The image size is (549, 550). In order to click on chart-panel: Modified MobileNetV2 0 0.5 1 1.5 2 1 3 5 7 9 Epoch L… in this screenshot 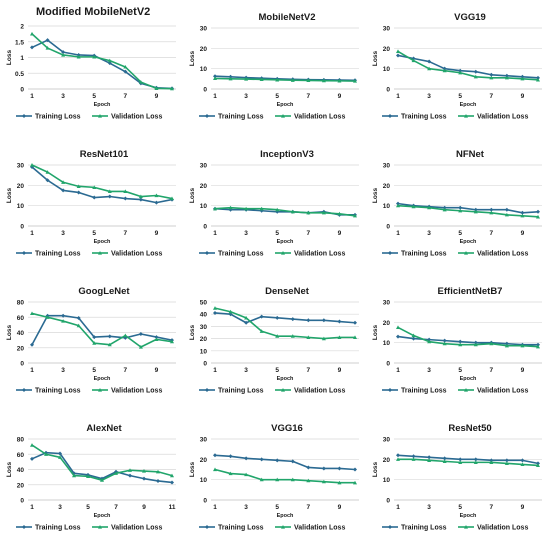, I will do `click(91, 68)`.